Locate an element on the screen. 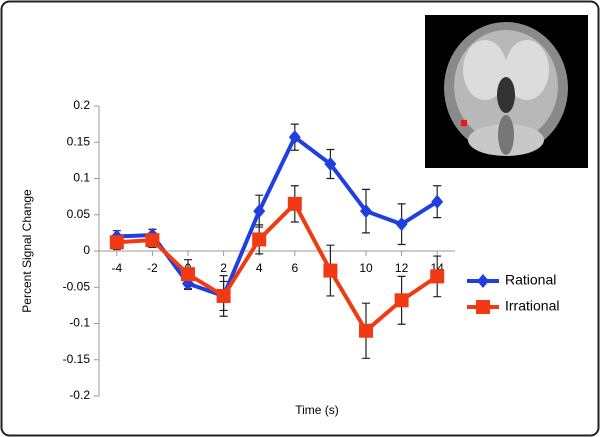  brain-inset is located at coordinates (506, 91).